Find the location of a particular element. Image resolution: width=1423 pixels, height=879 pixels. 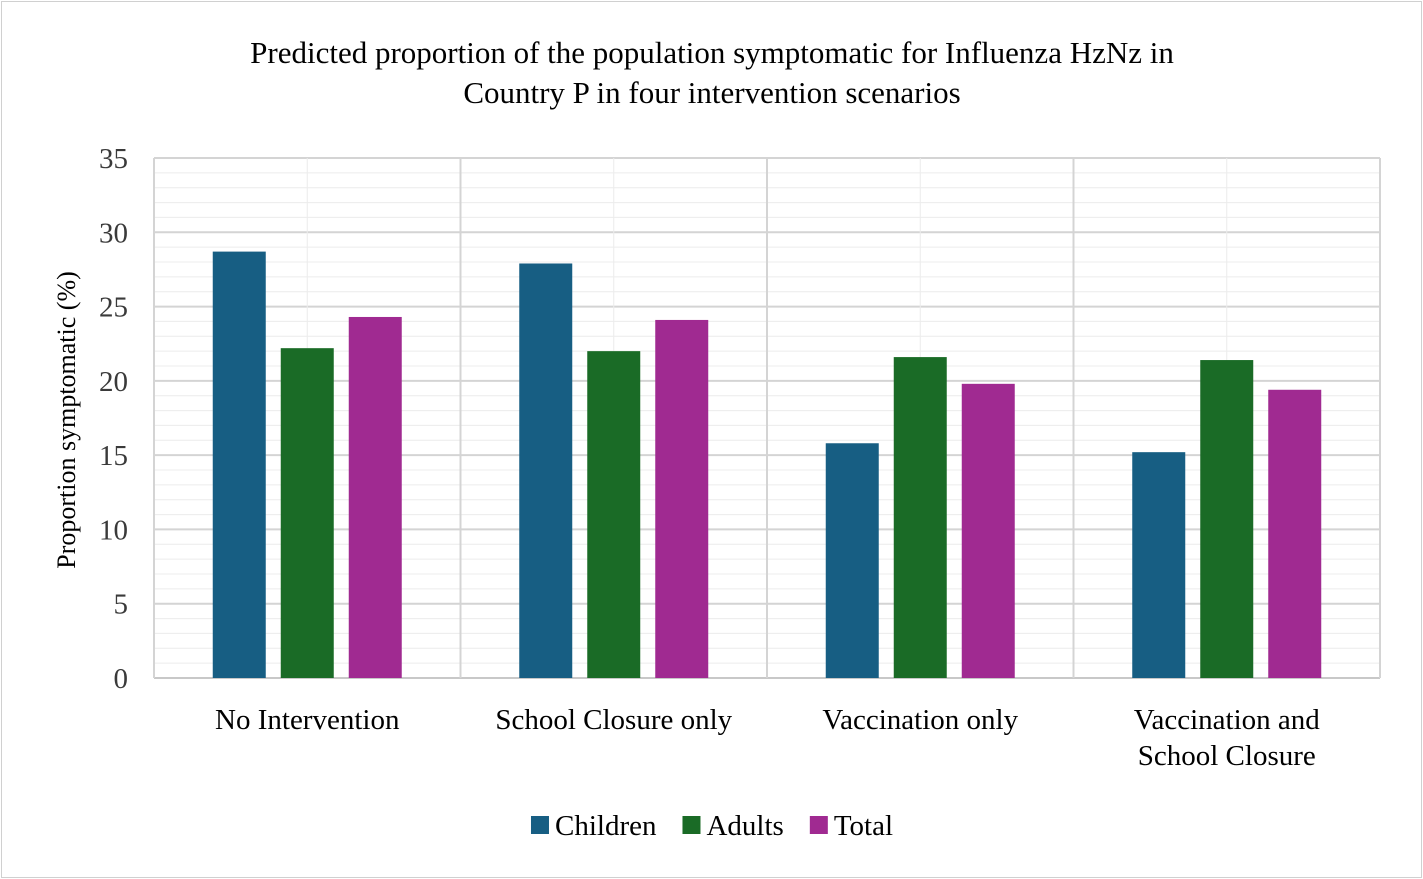

x-category-label: School Closure only is located at coordinates (613, 720).